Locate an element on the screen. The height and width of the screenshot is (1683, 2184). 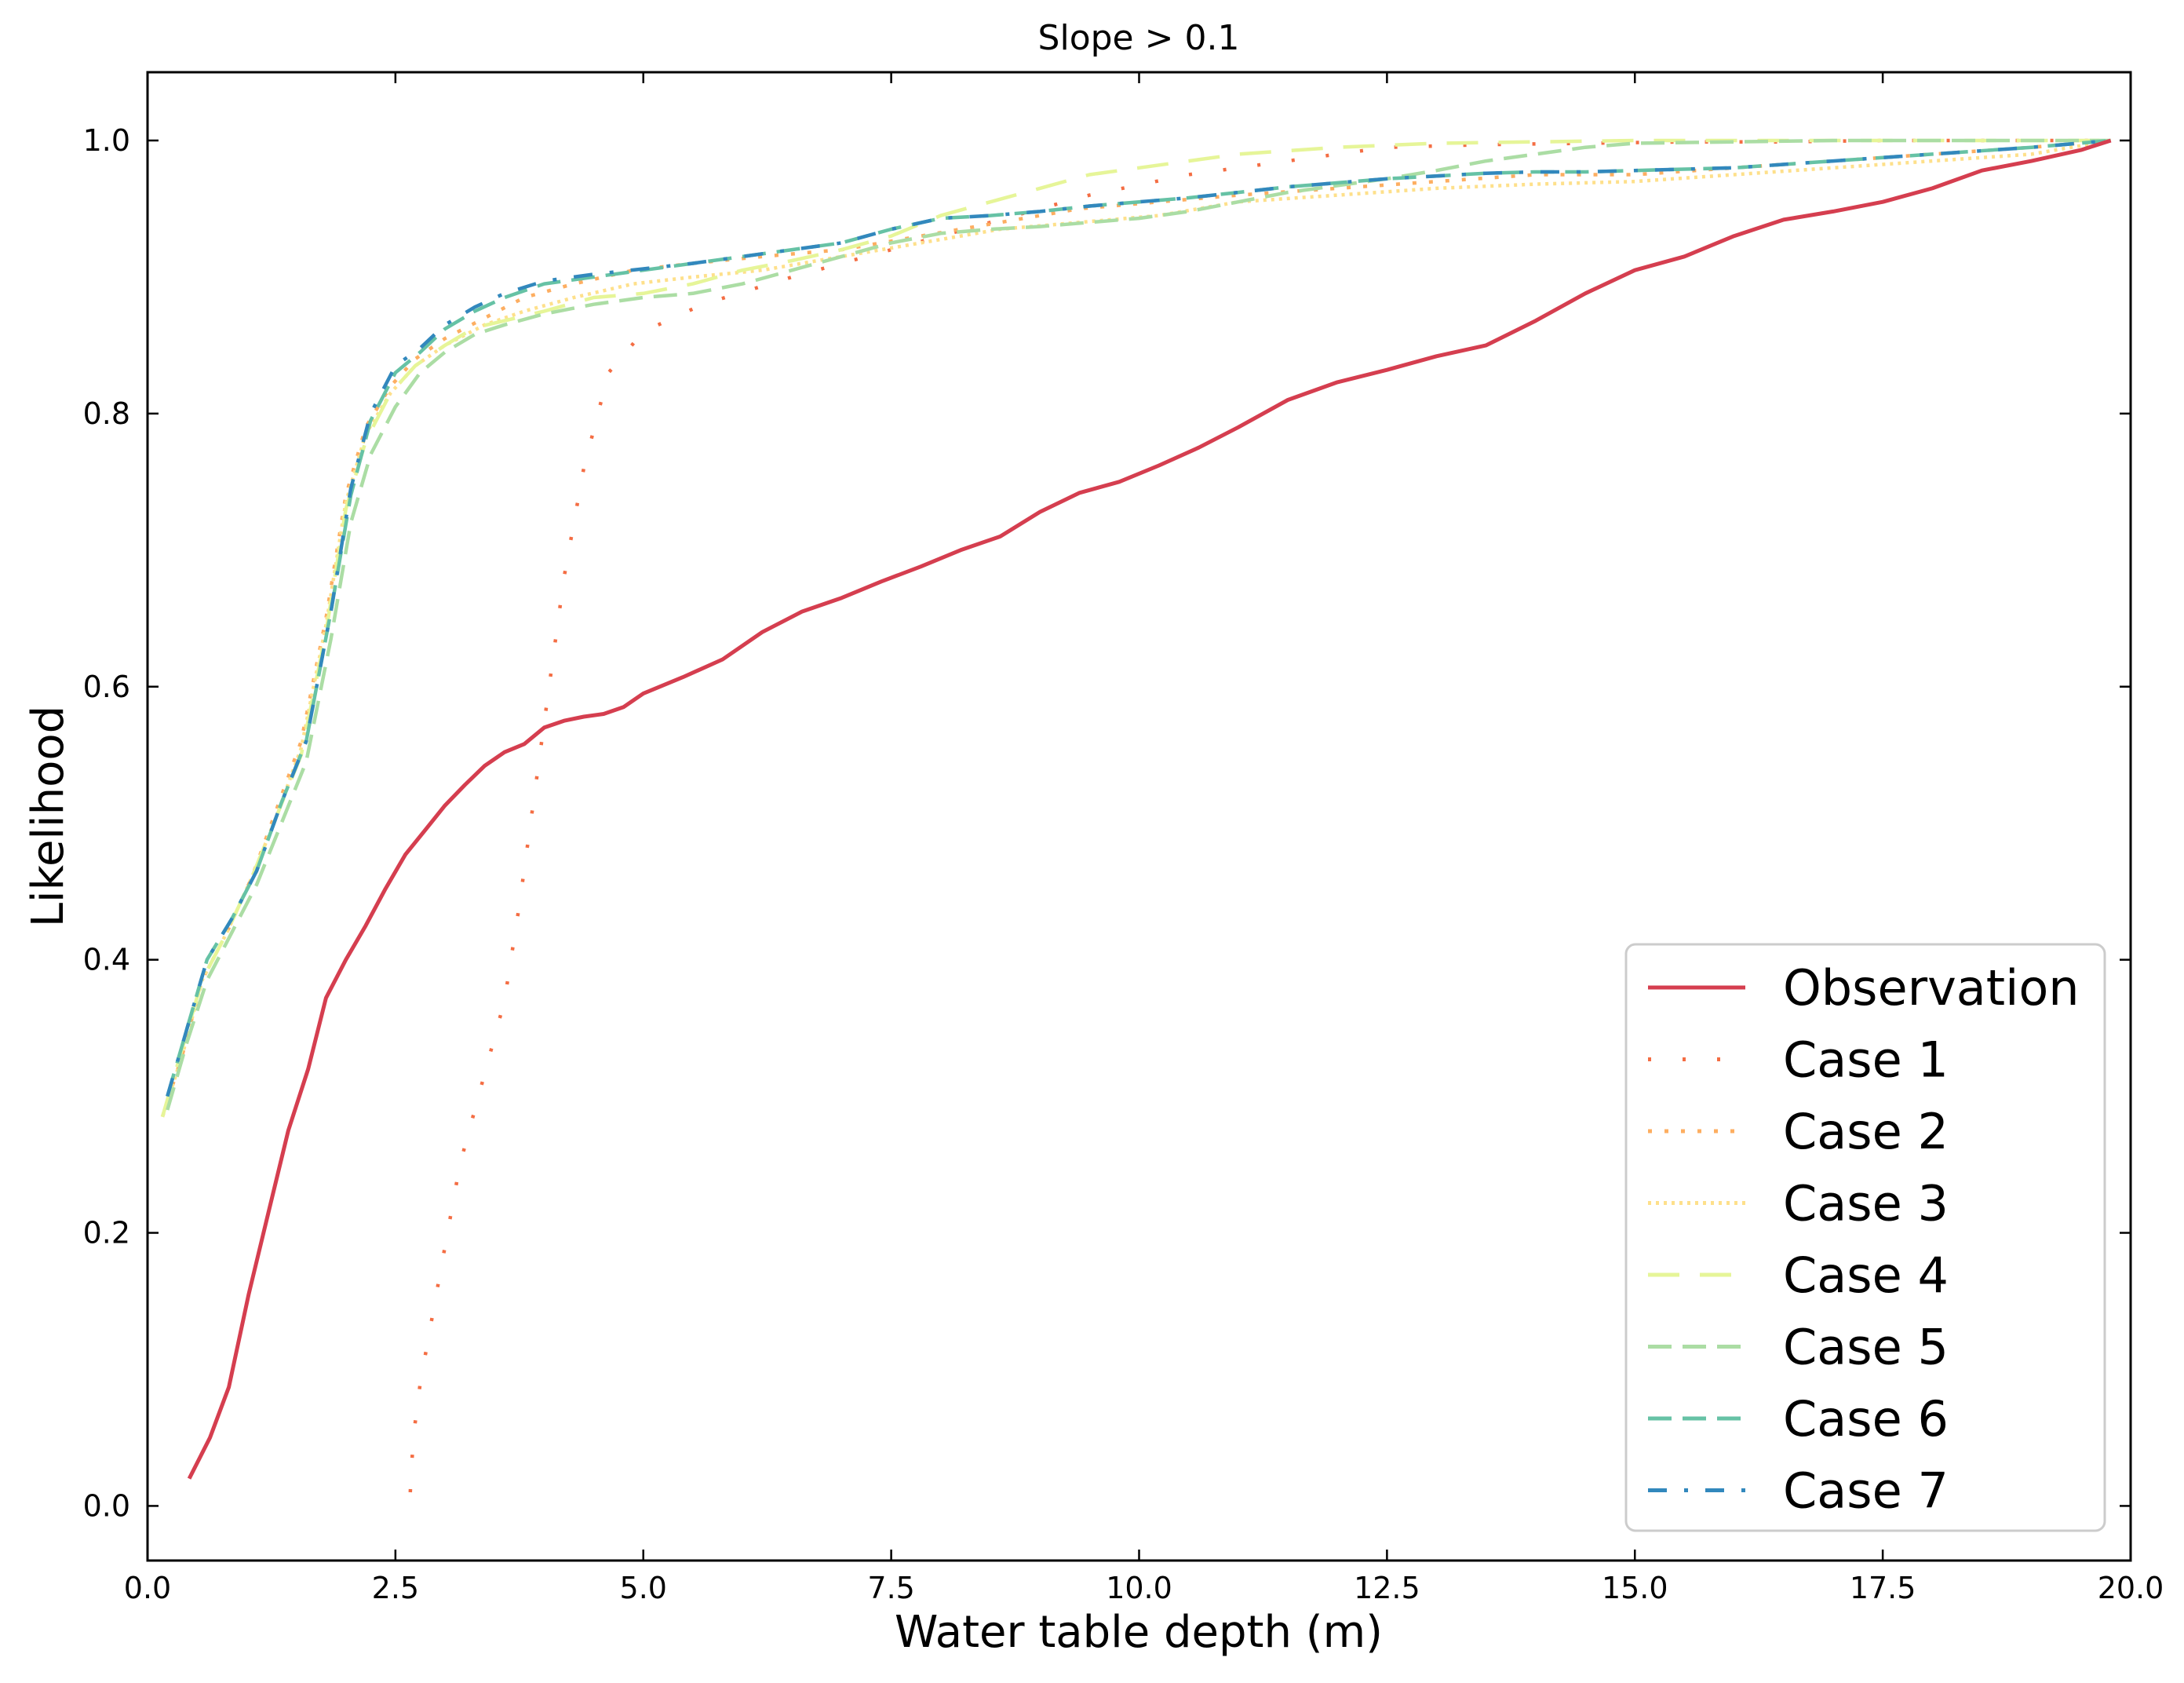
chart-title: Slope > 0.1 is located at coordinates (1139, 38).